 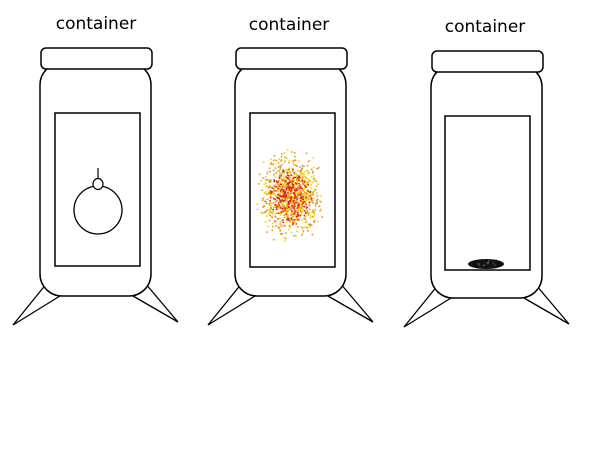 What do you see at coordinates (485, 27) in the screenshot?
I see `panel-3-label: container` at bounding box center [485, 27].